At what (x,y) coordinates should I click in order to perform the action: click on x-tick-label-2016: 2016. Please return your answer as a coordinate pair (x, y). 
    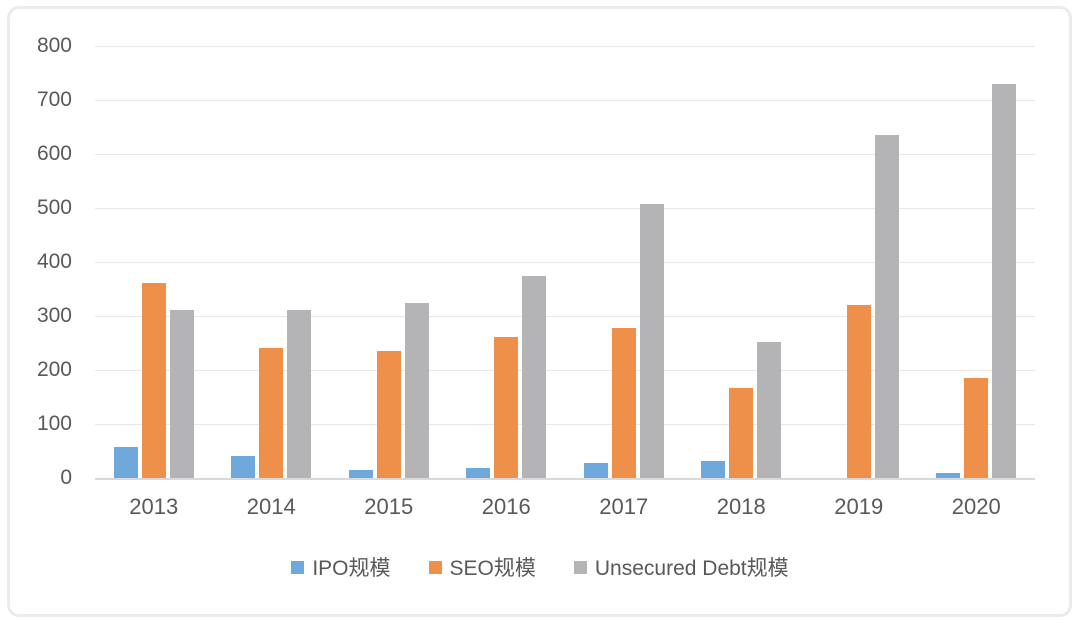
    Looking at the image, I should click on (506, 506).